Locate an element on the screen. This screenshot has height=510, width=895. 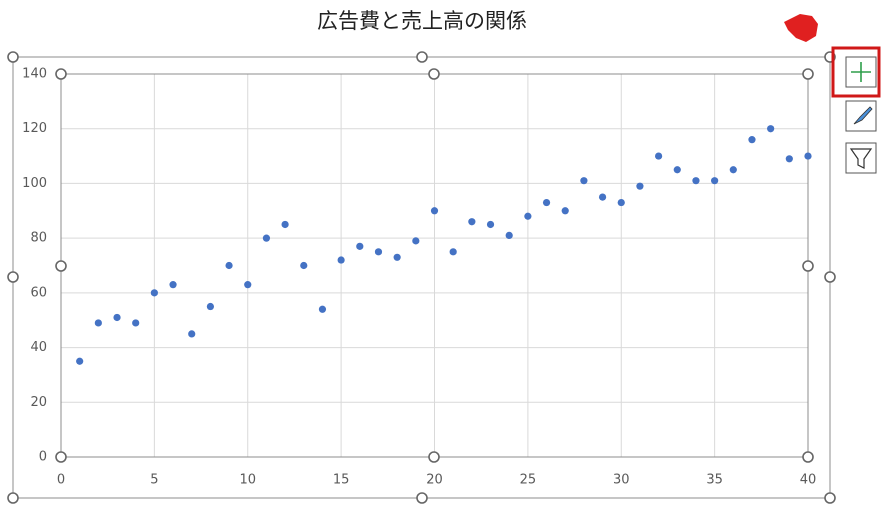
pointer-hand is located at coordinates (801, 28).